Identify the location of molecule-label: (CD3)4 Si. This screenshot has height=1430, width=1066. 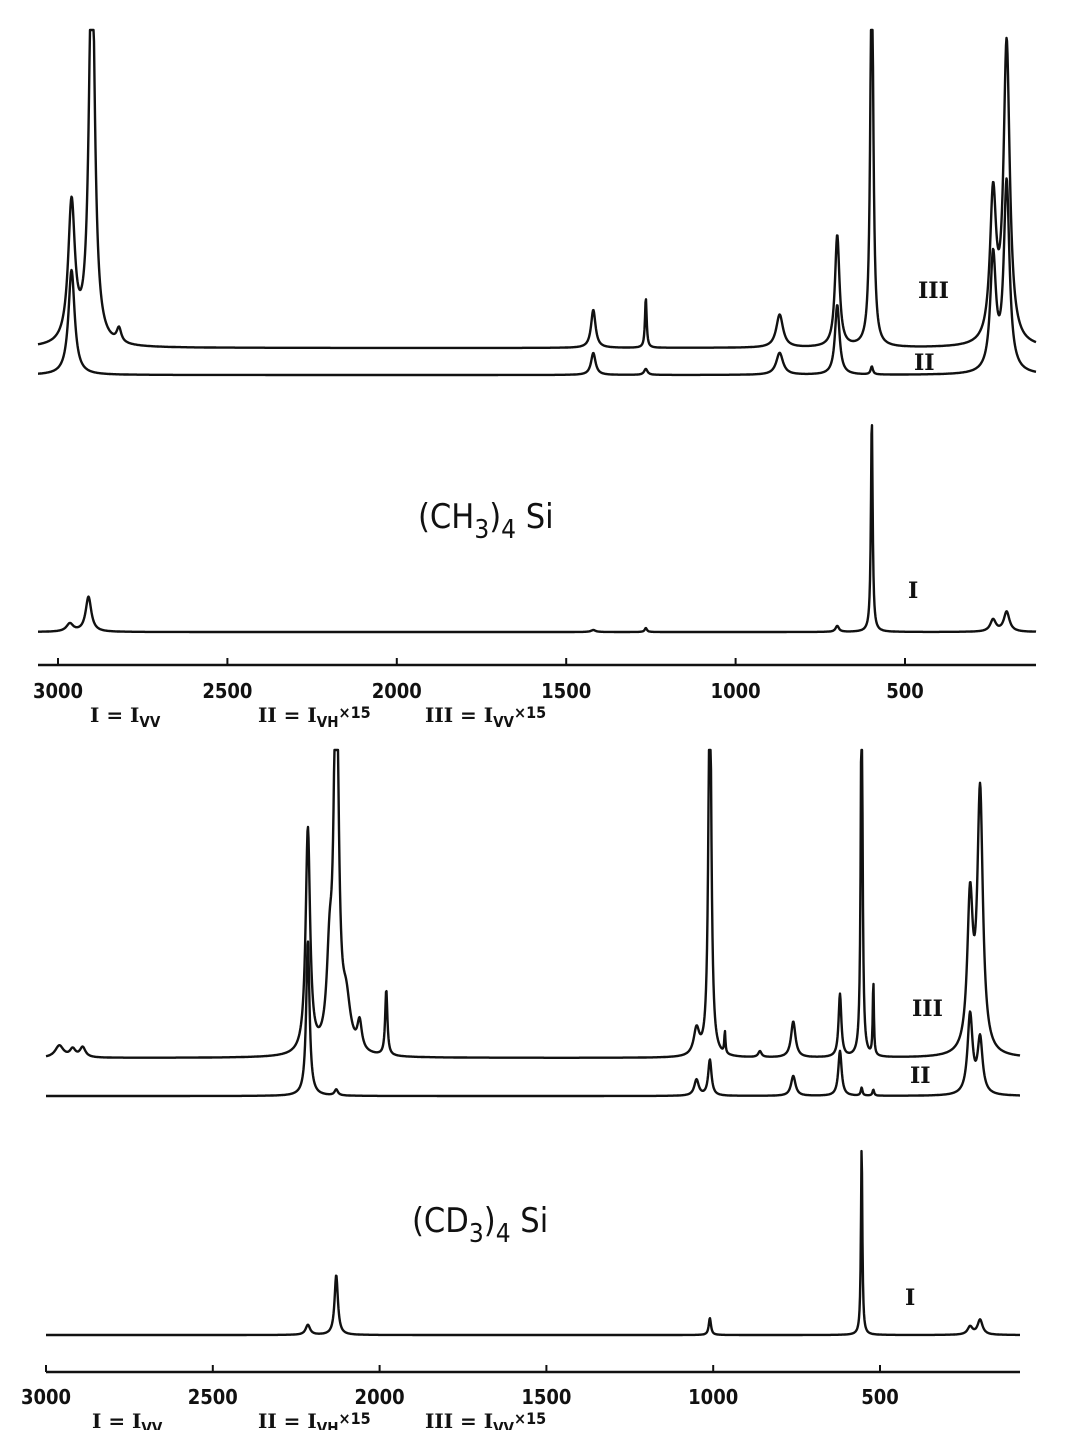
(480, 1225).